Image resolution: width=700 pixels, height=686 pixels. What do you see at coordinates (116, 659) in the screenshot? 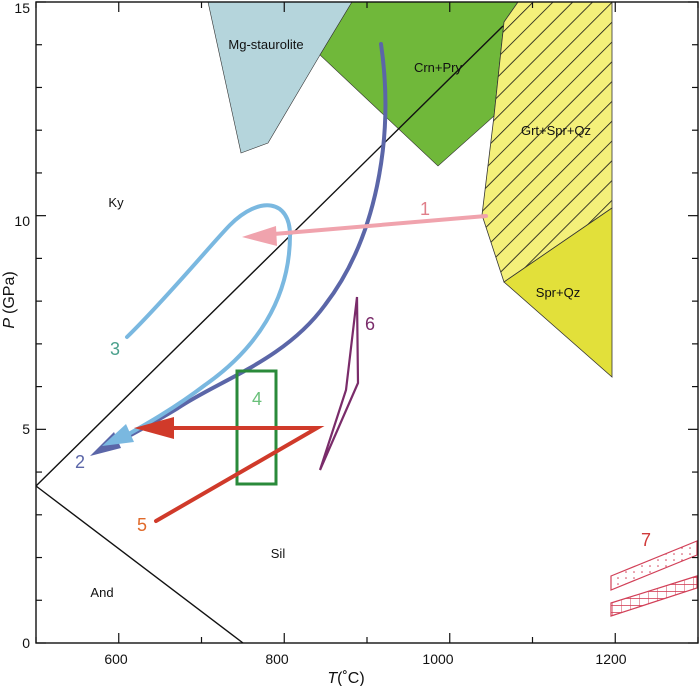
I see `x-tick-label-600: 600` at bounding box center [116, 659].